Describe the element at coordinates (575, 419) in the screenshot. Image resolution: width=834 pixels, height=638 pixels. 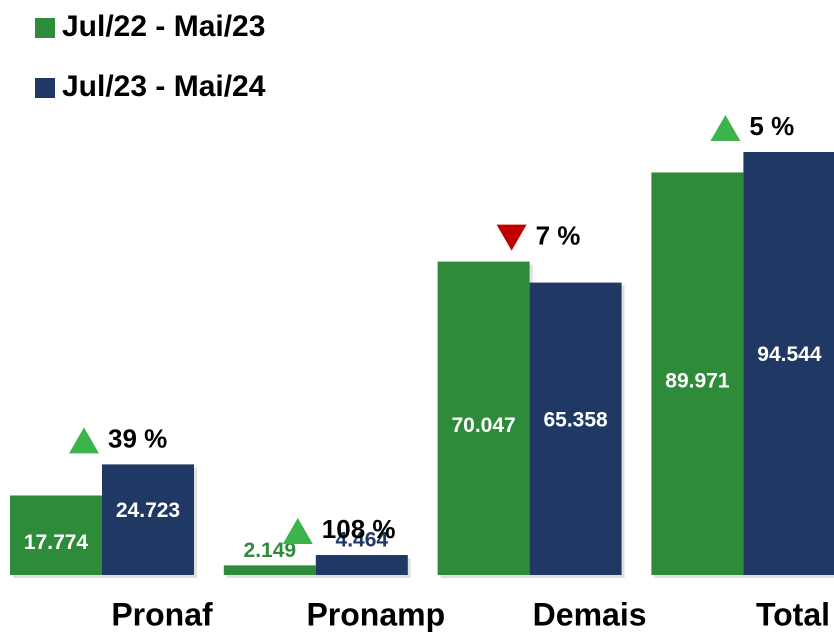
I see `value-label: 65.358` at that location.